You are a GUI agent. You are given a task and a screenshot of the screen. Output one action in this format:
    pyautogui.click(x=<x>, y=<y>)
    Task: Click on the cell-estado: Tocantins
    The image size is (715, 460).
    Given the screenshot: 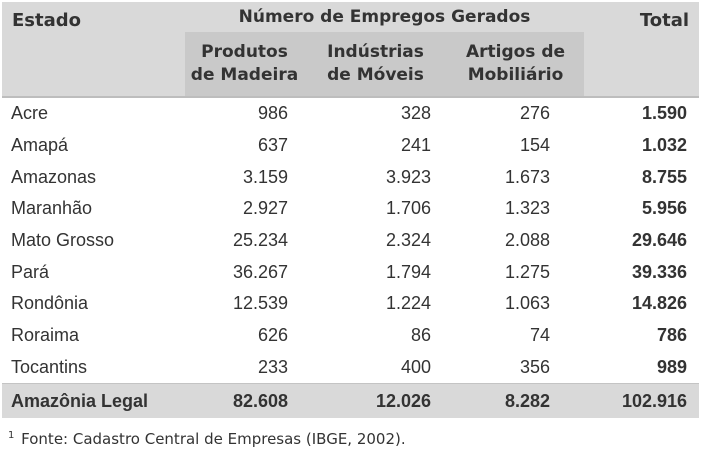 What is the action you would take?
    pyautogui.click(x=49, y=366)
    